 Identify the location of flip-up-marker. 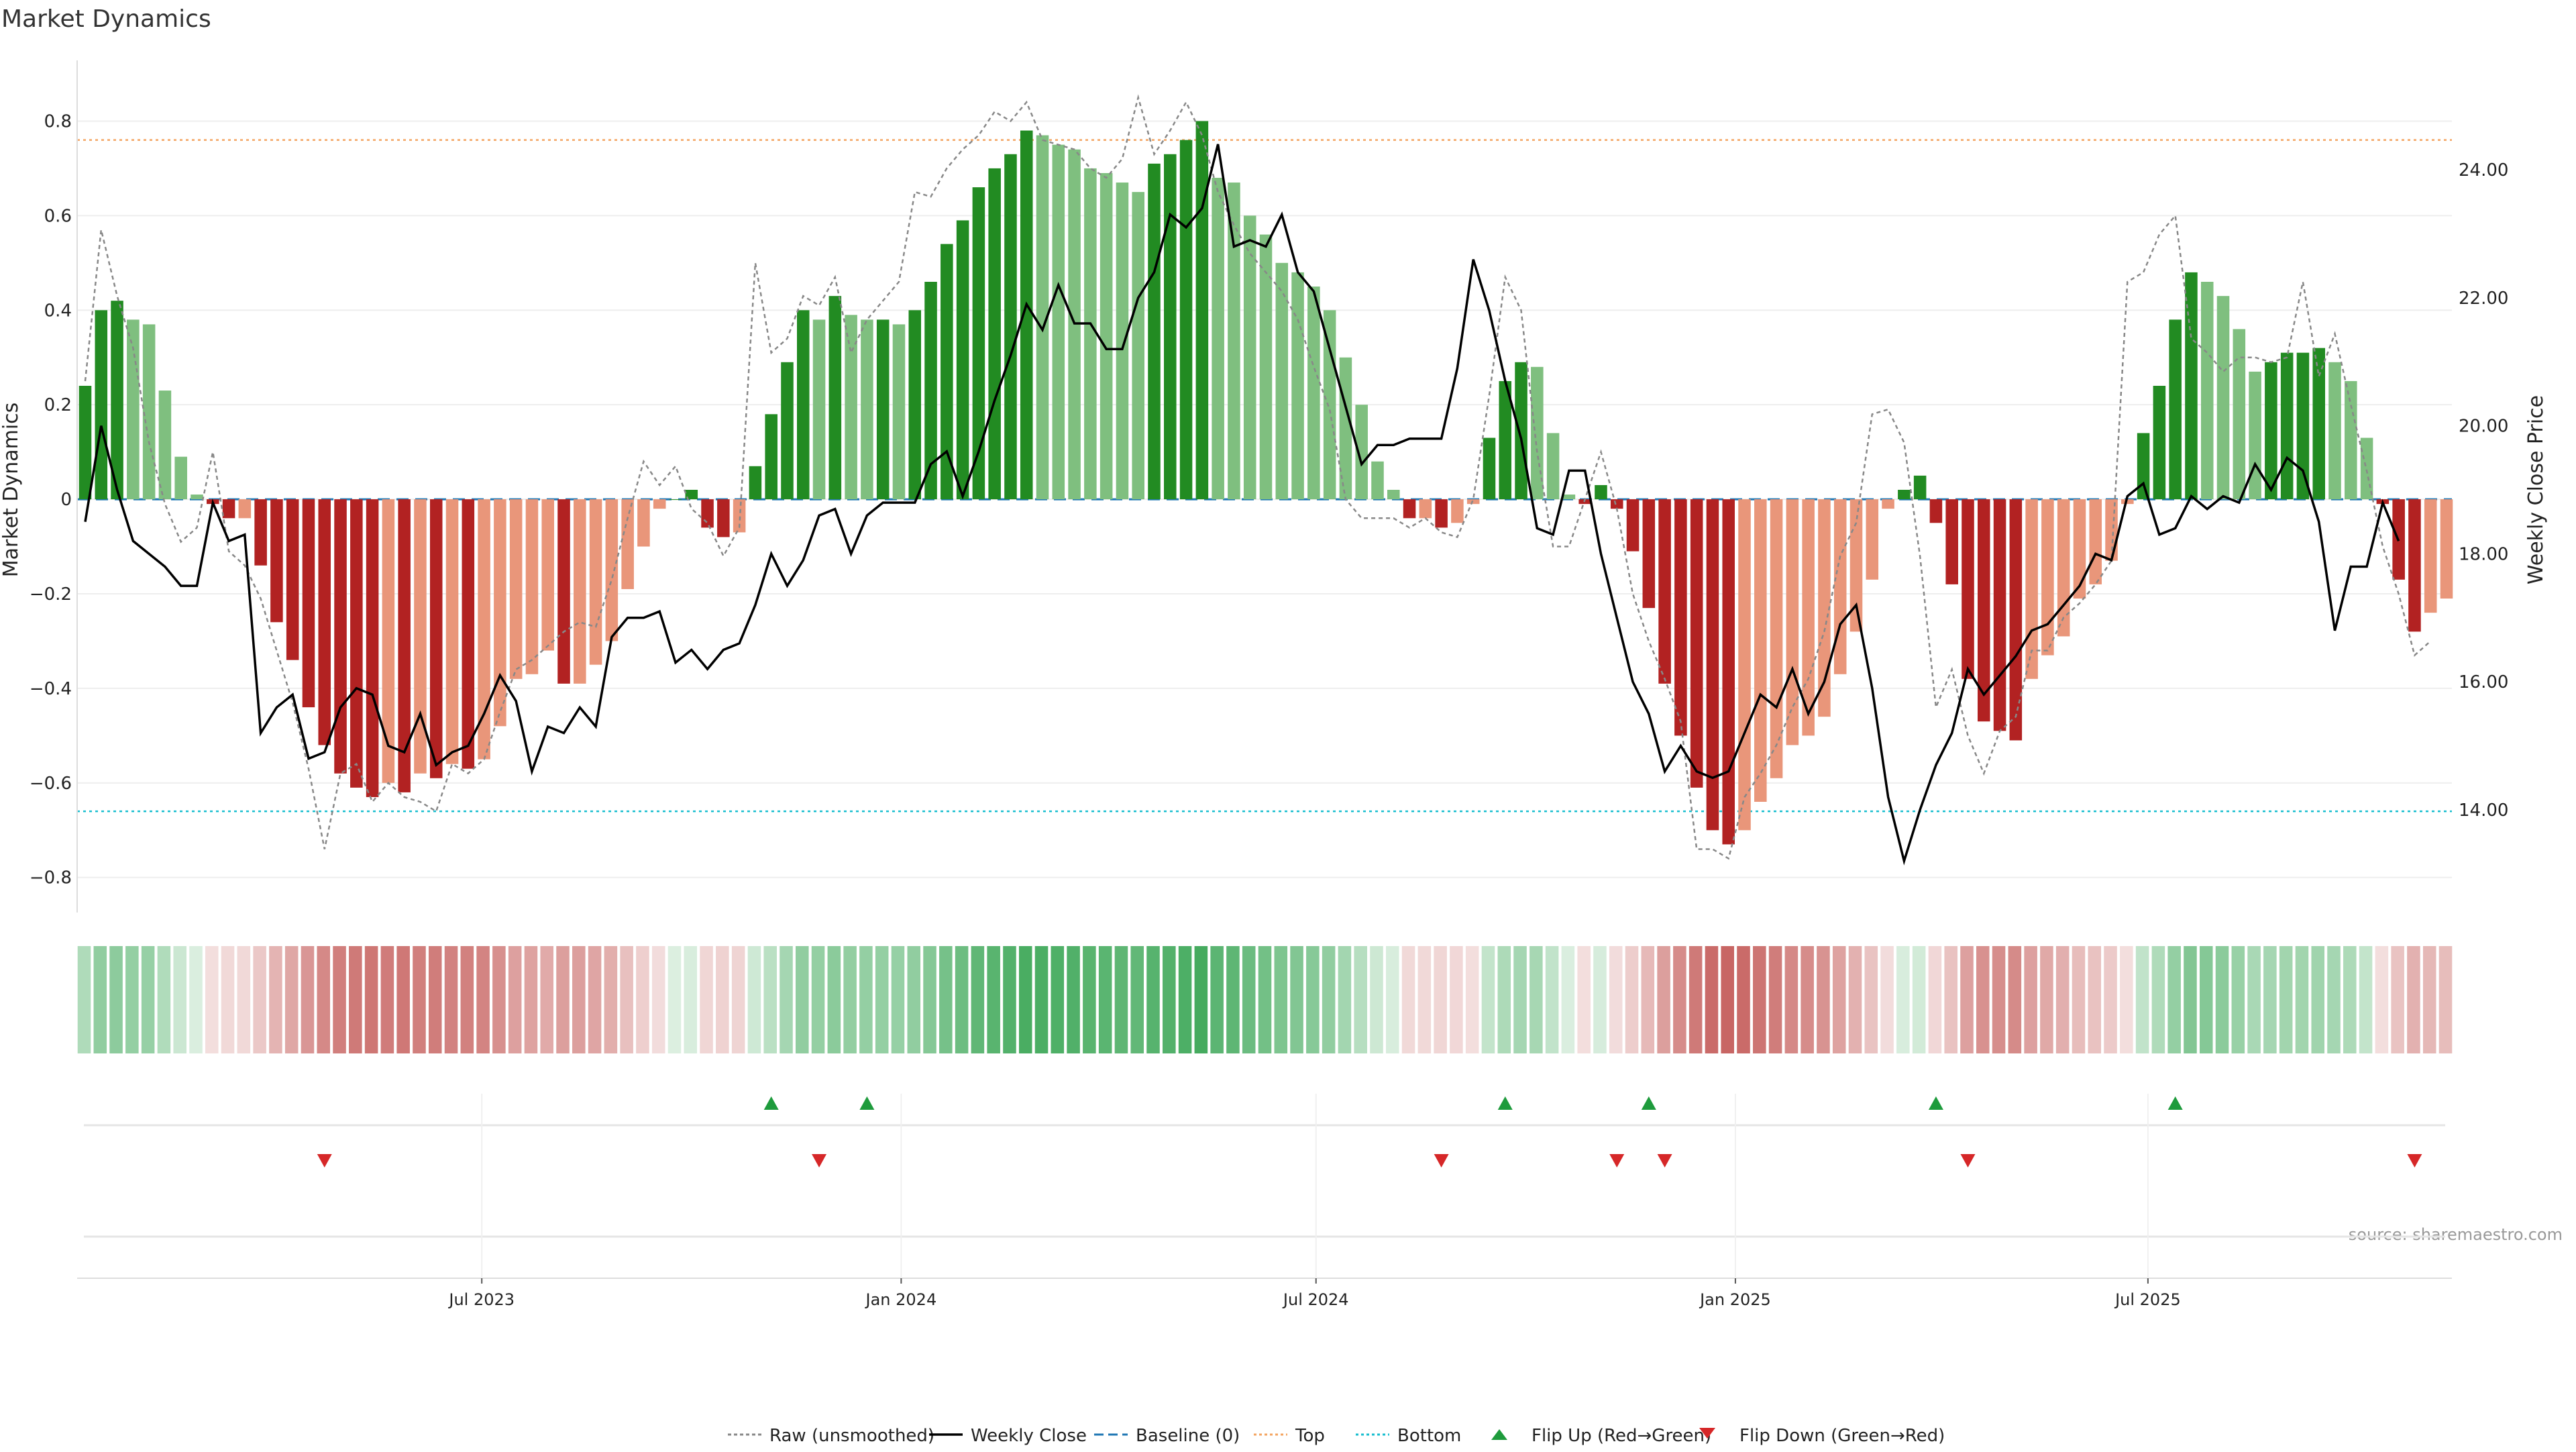
(771, 1103).